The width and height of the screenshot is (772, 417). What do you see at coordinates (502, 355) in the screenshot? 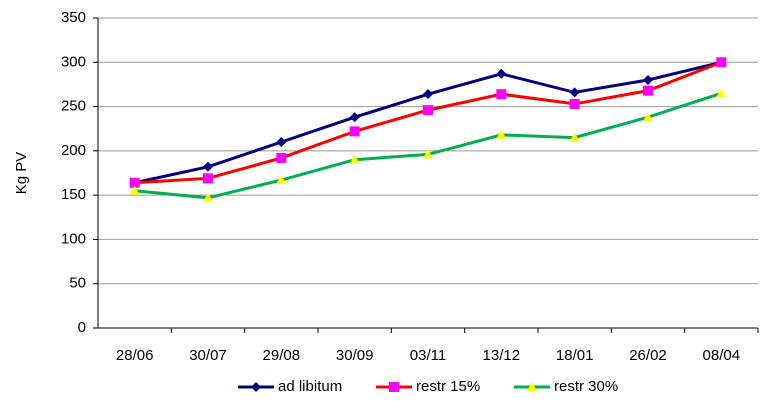
I see `x-tick-label: 13/12` at bounding box center [502, 355].